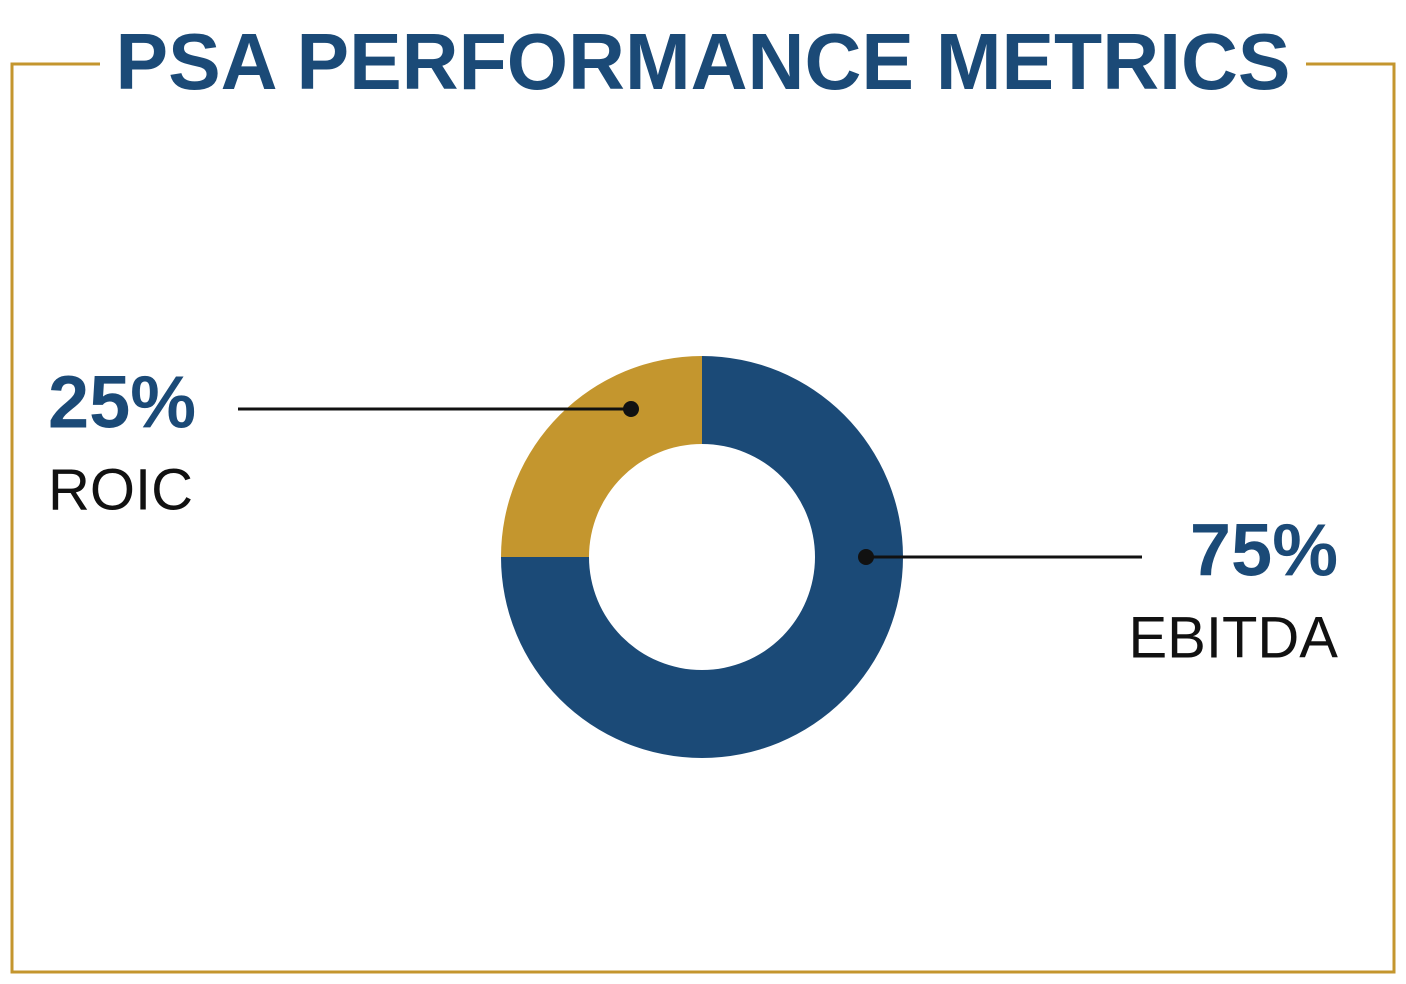 The height and width of the screenshot is (984, 1406). I want to click on category-label: ROIC, so click(120, 489).